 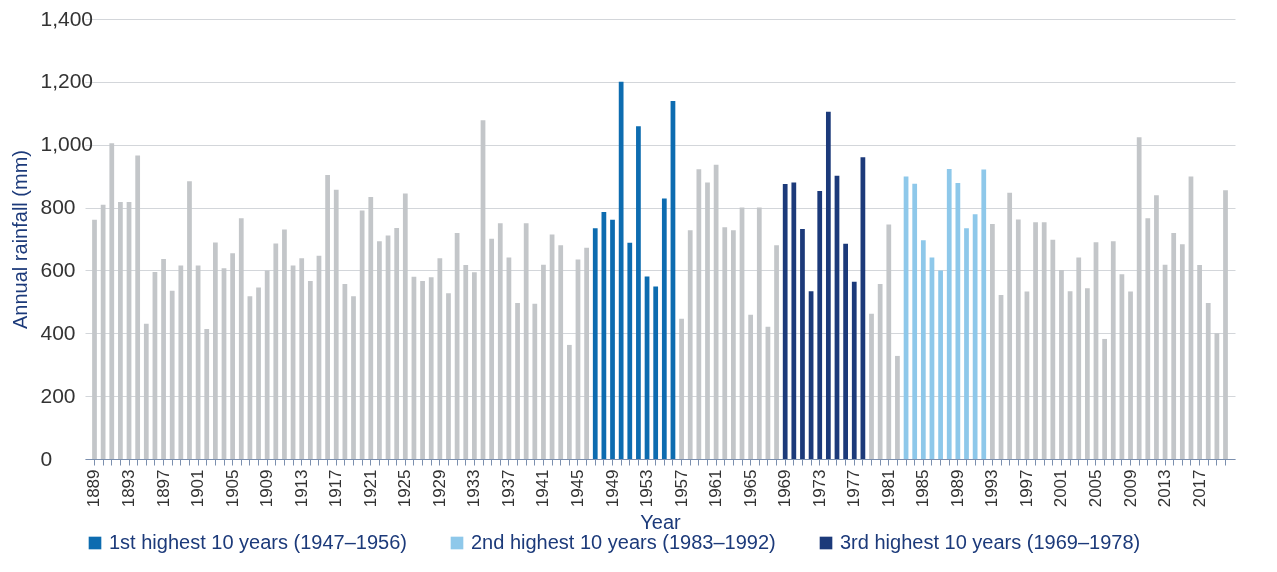 What do you see at coordinates (58, 269) in the screenshot?
I see `y-tick-label: 600` at bounding box center [58, 269].